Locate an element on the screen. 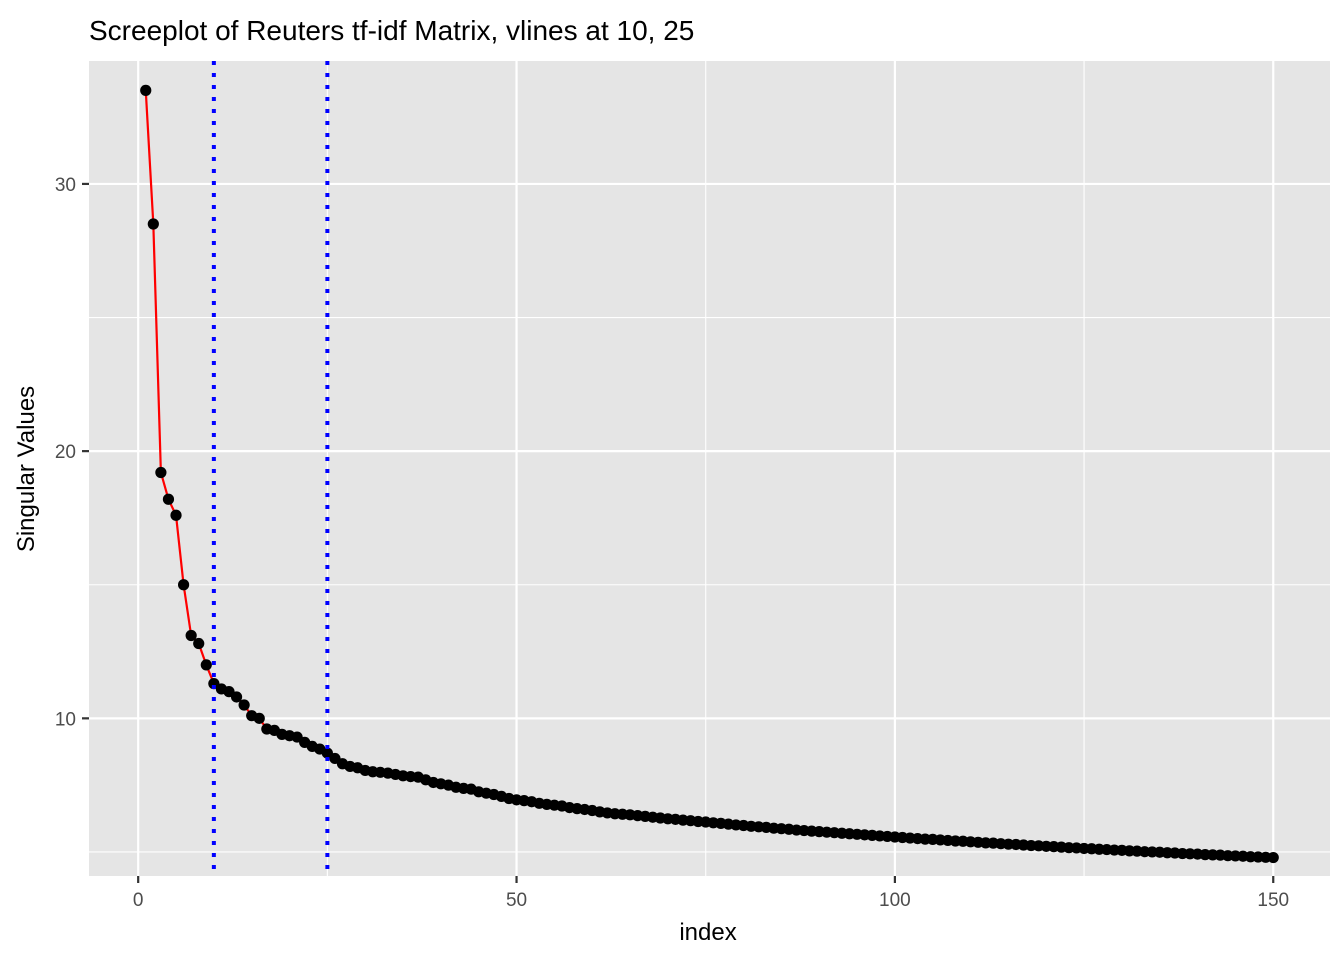  x-tick-label: 0 is located at coordinates (138, 900).